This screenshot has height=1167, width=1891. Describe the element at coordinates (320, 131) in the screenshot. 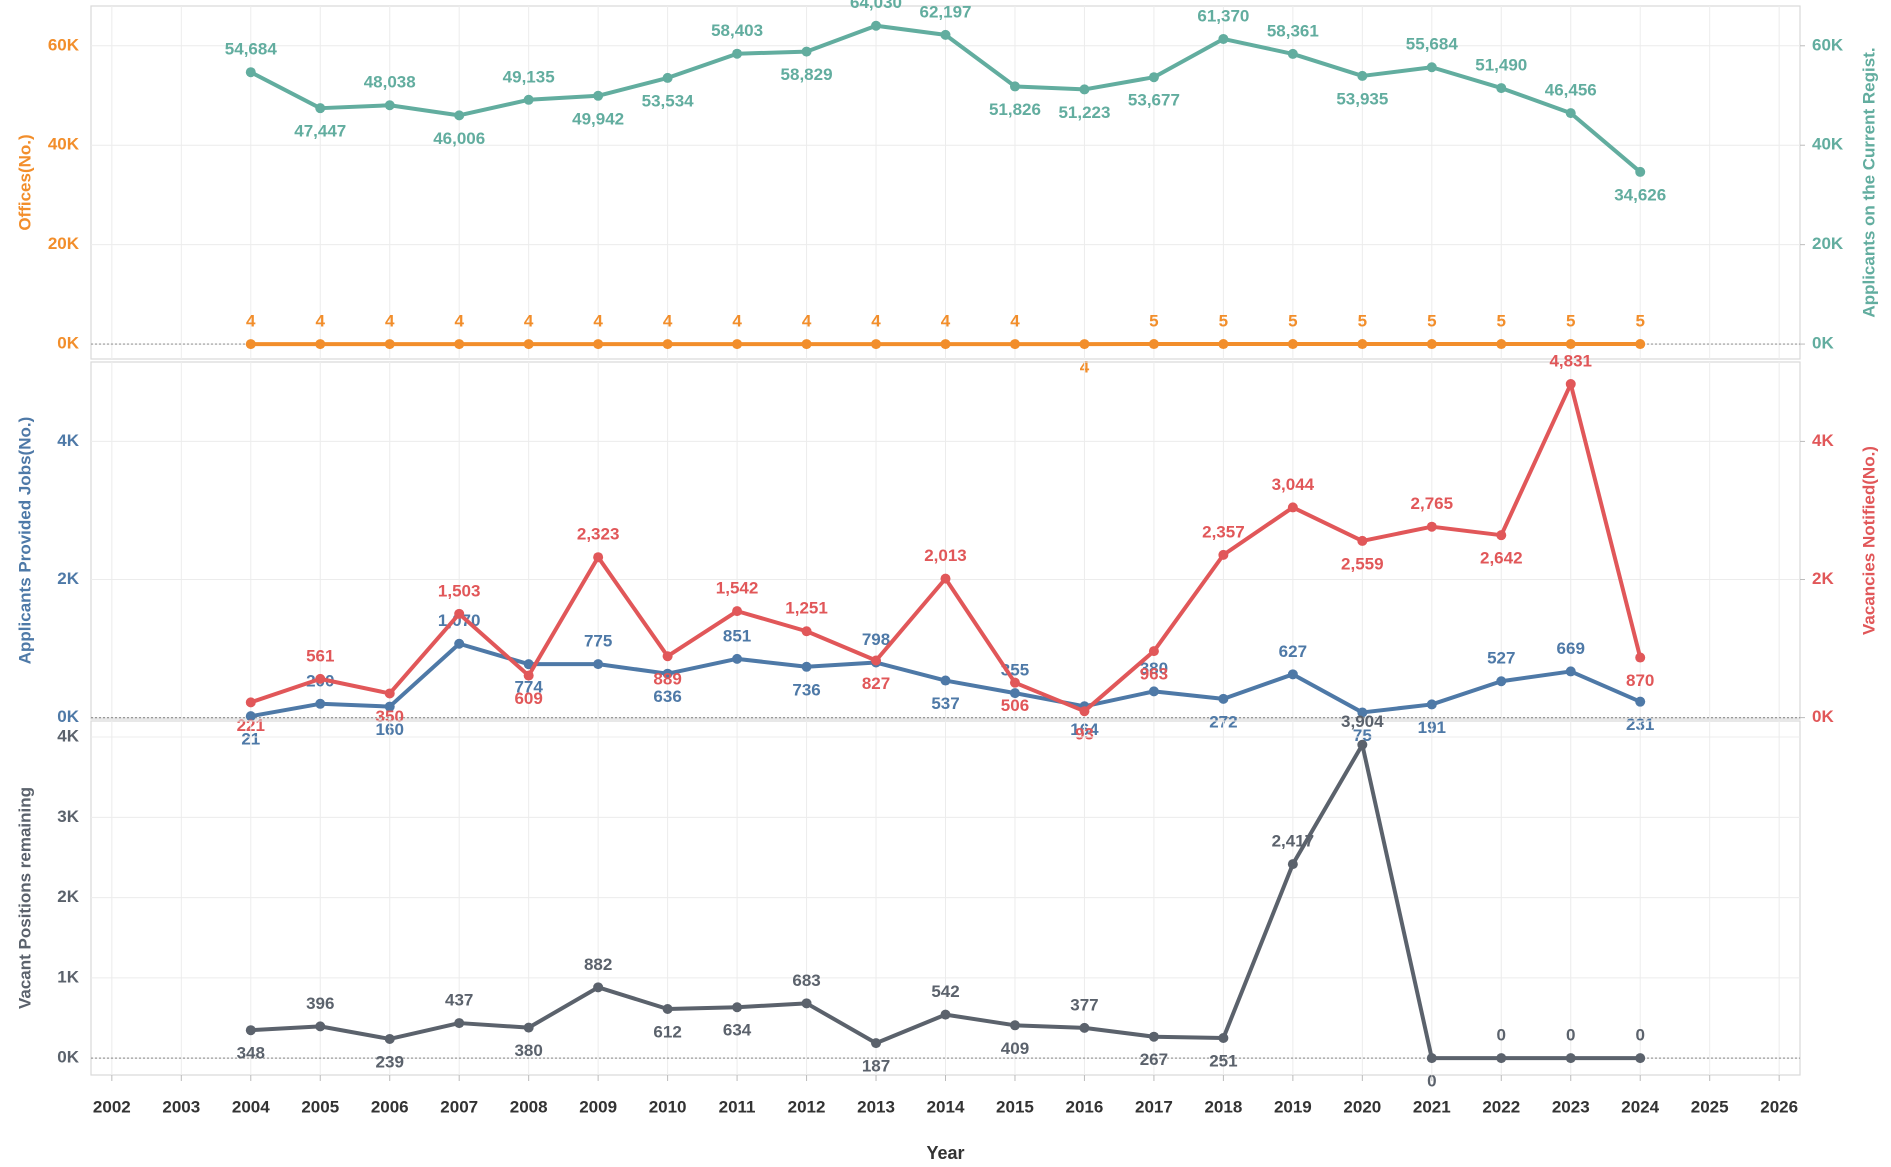

I see `data-label: 47,447` at that location.